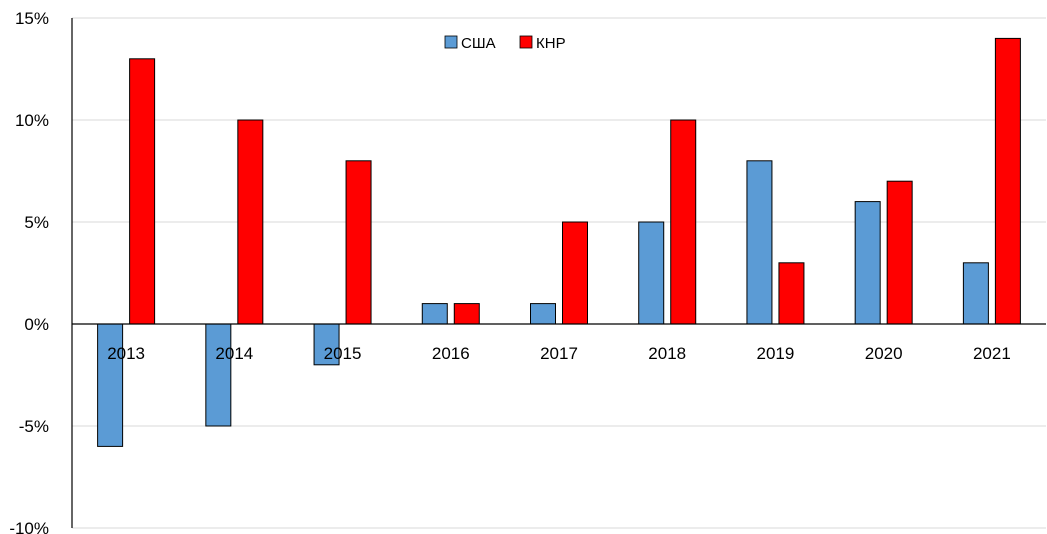  What do you see at coordinates (543, 314) in the screenshot?
I see `bar-usa-2017` at bounding box center [543, 314].